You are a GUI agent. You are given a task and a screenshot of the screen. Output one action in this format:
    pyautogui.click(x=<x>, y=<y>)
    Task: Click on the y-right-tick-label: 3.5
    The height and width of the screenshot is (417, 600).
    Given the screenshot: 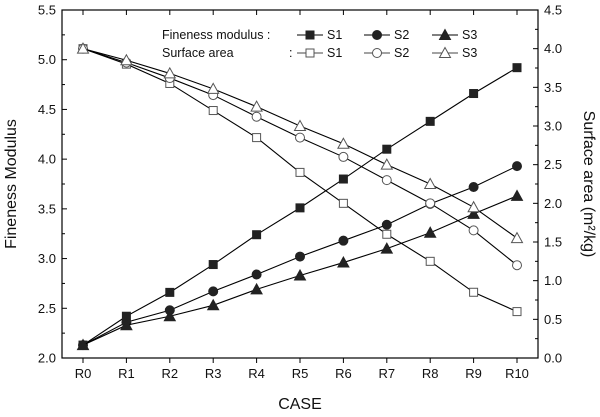 What is the action you would take?
    pyautogui.click(x=553, y=87)
    